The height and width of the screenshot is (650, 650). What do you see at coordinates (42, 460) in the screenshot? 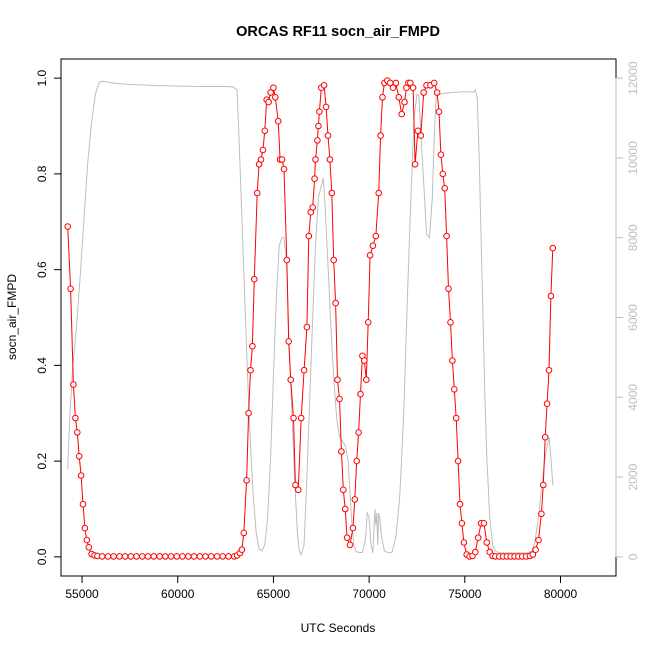
I see `y-tick-label: 0.2` at bounding box center [42, 460].